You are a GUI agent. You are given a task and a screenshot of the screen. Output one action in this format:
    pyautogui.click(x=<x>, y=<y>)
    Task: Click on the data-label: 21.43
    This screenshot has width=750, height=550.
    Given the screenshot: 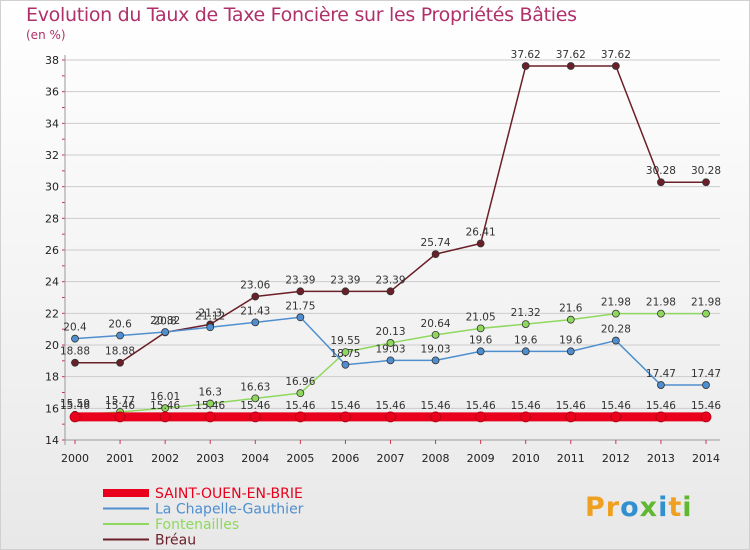 What is the action you would take?
    pyautogui.click(x=255, y=311)
    